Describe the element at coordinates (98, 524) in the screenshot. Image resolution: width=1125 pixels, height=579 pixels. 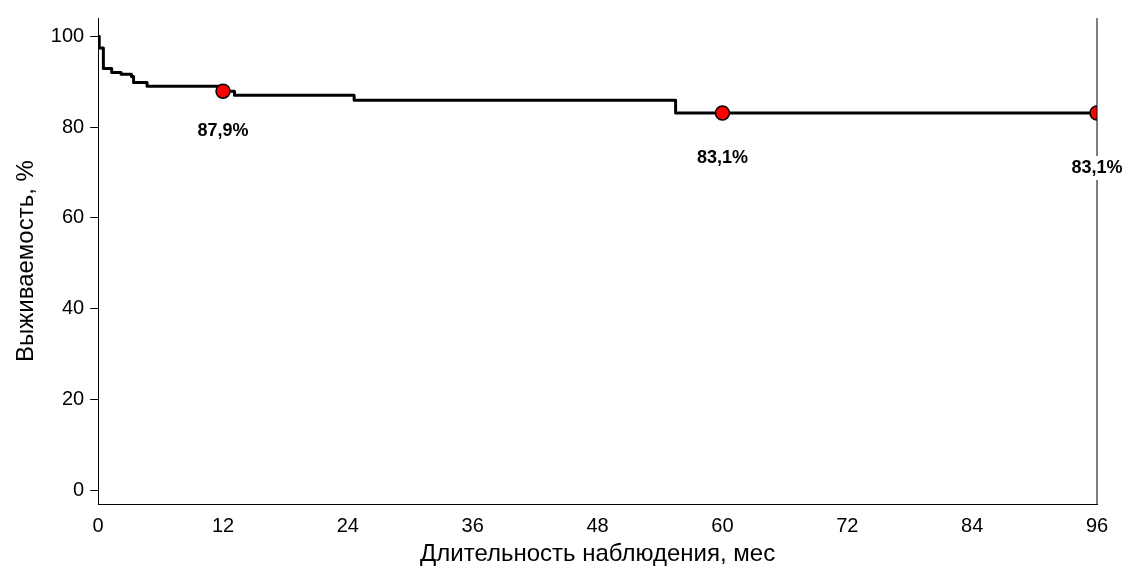
I see `x-tick-label: 0` at that location.